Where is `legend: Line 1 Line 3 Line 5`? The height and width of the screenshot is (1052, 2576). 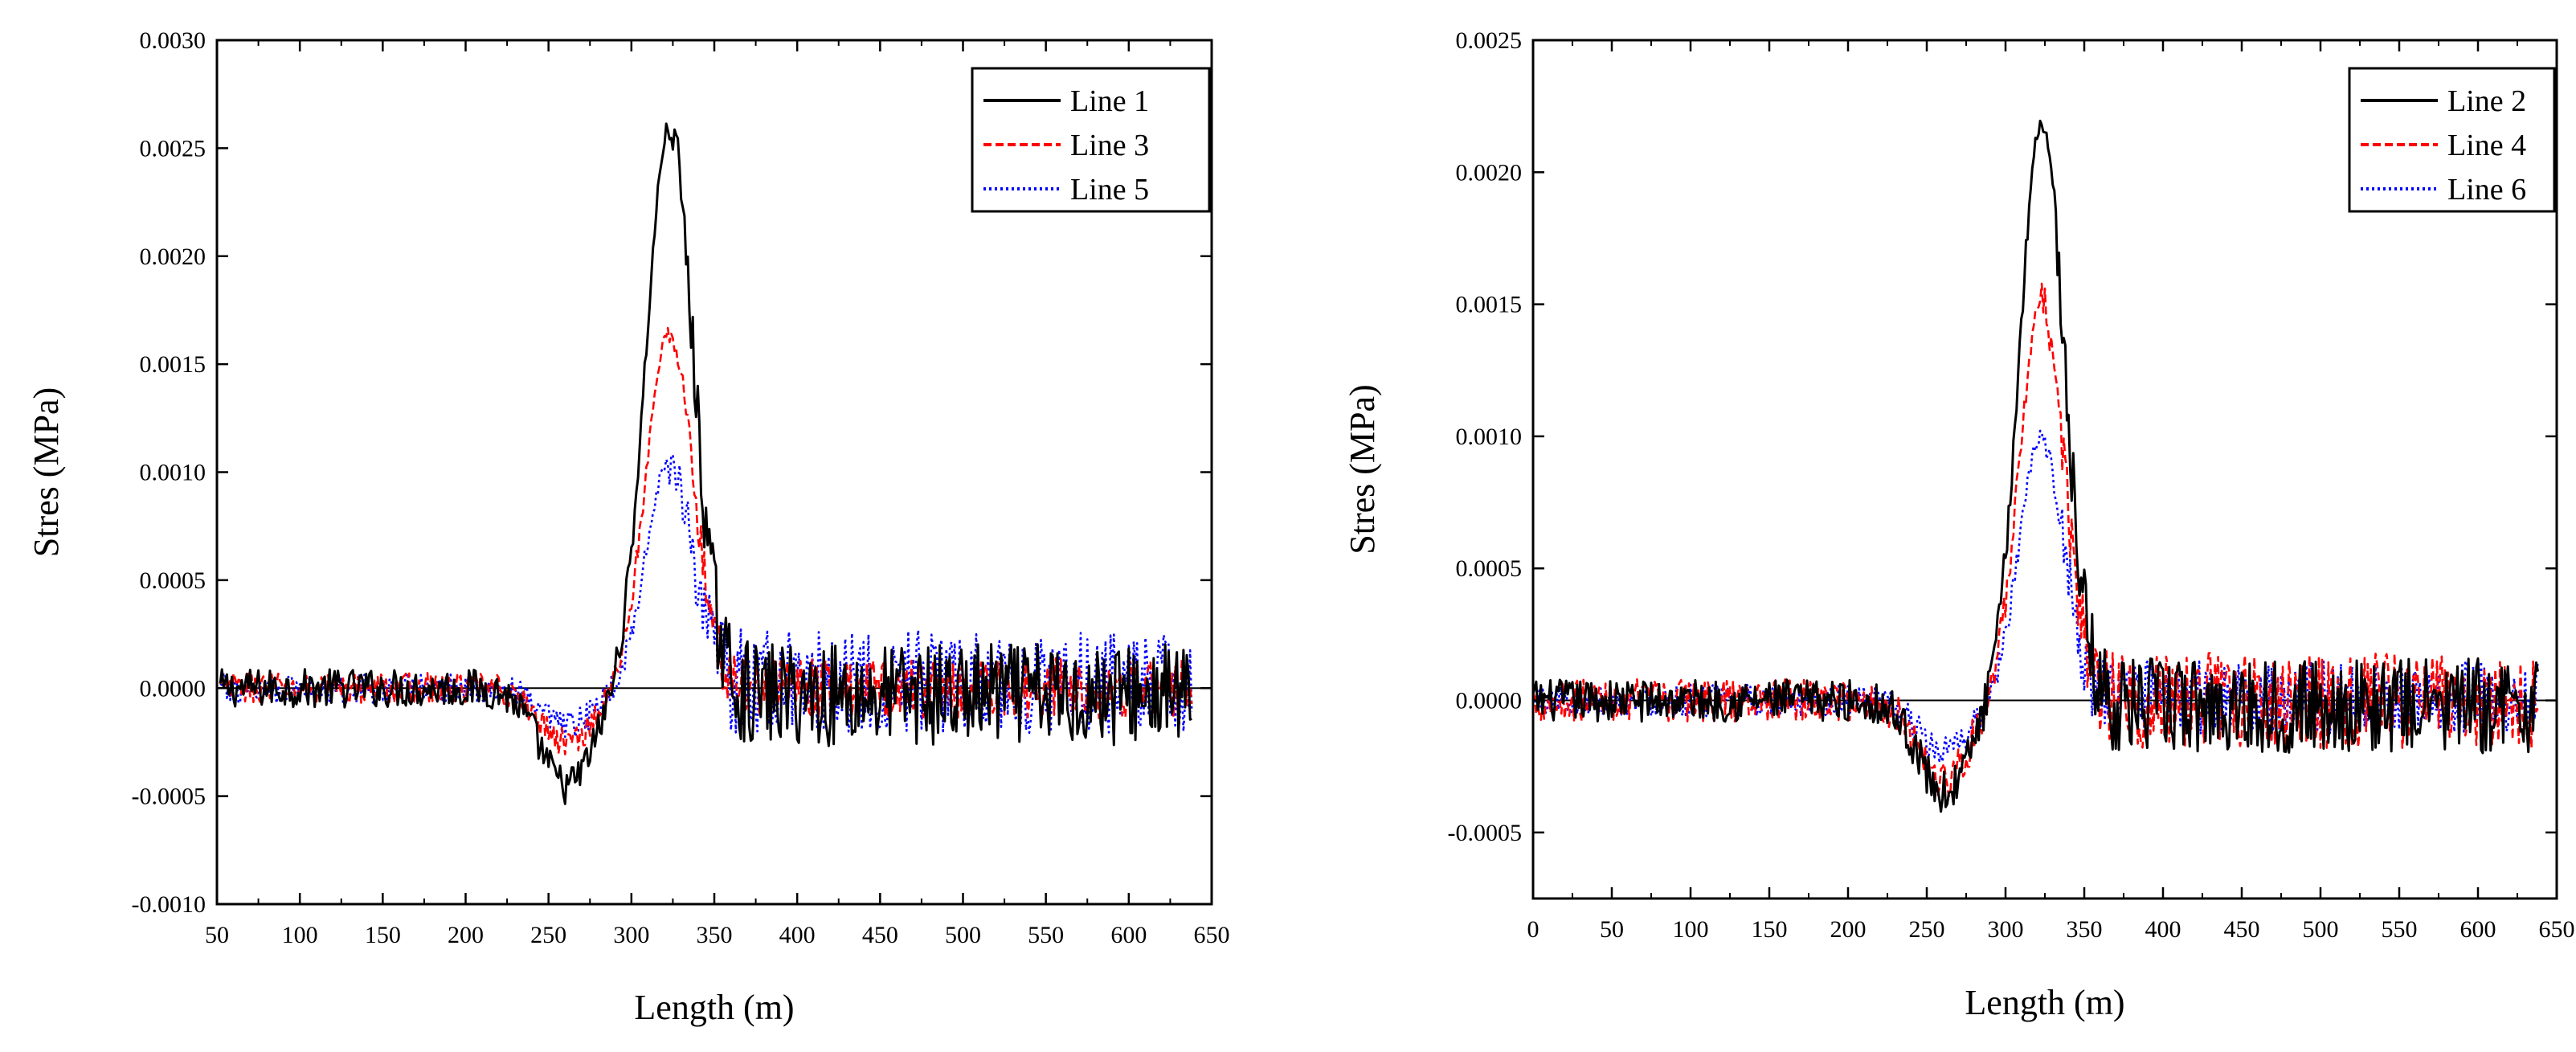 legend: Line 1 Line 3 Line 5 is located at coordinates (1091, 140).